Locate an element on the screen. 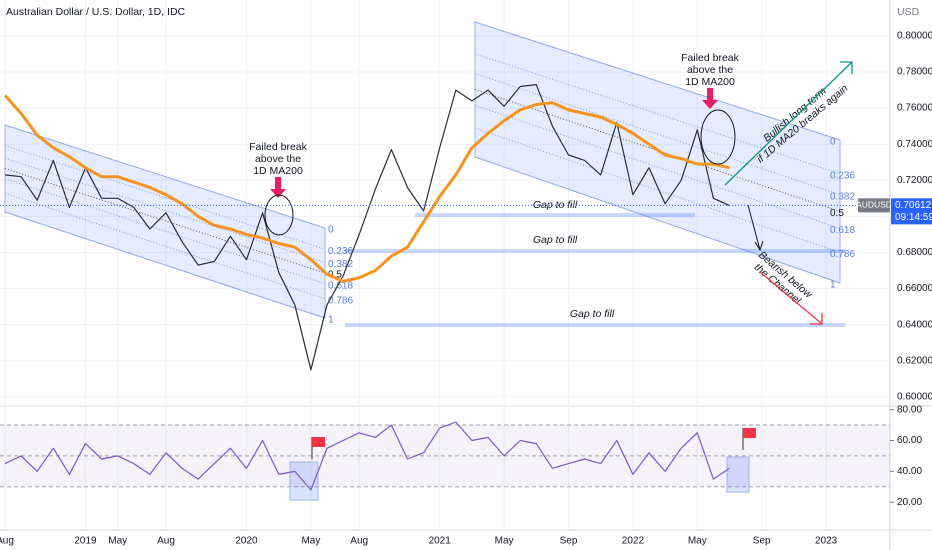  x-tick-label: 2020 is located at coordinates (246, 541).